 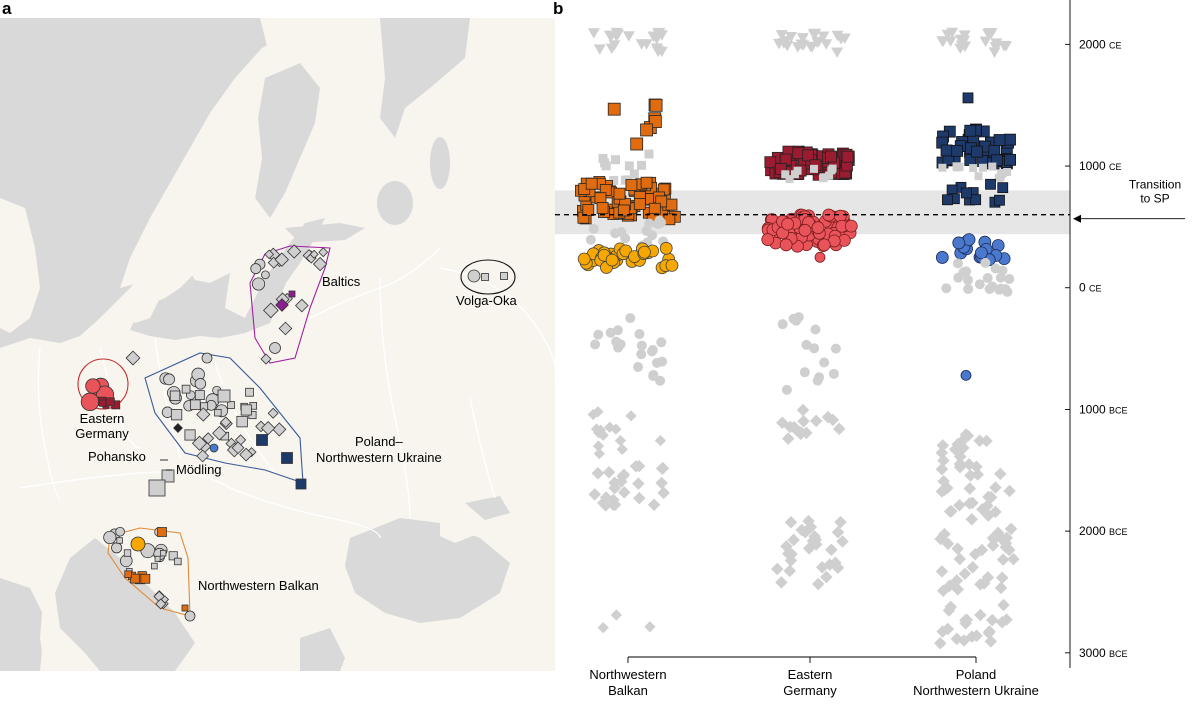 What do you see at coordinates (1090, 288) in the screenshot?
I see `y-tick-label: 0 CE` at bounding box center [1090, 288].